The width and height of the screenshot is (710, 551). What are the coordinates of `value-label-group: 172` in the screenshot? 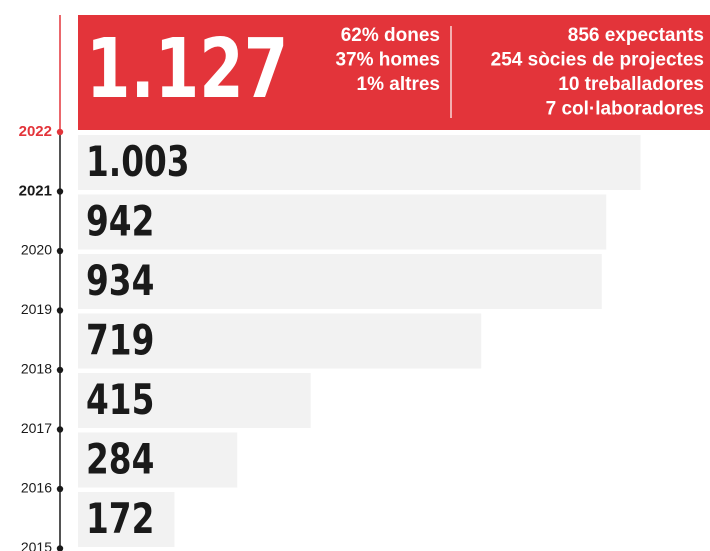 It's located at (120, 518).